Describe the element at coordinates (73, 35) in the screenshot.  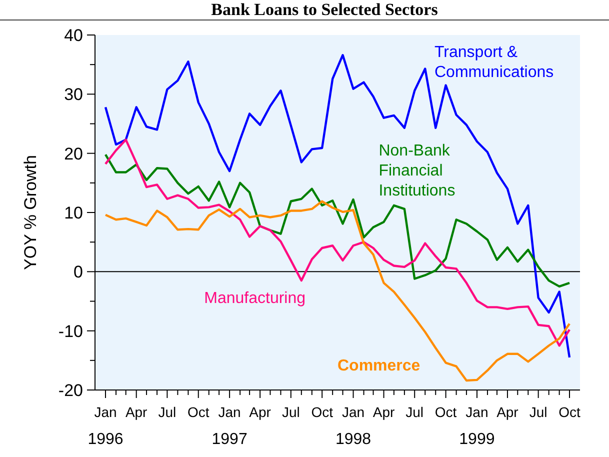
I see `y-tick-label: 40` at that location.